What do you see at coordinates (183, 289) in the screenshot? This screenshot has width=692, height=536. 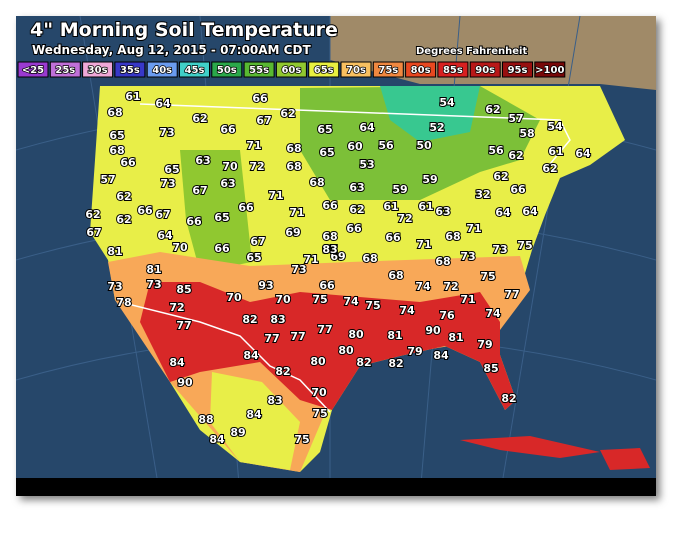 I see `station-value: 85` at bounding box center [183, 289].